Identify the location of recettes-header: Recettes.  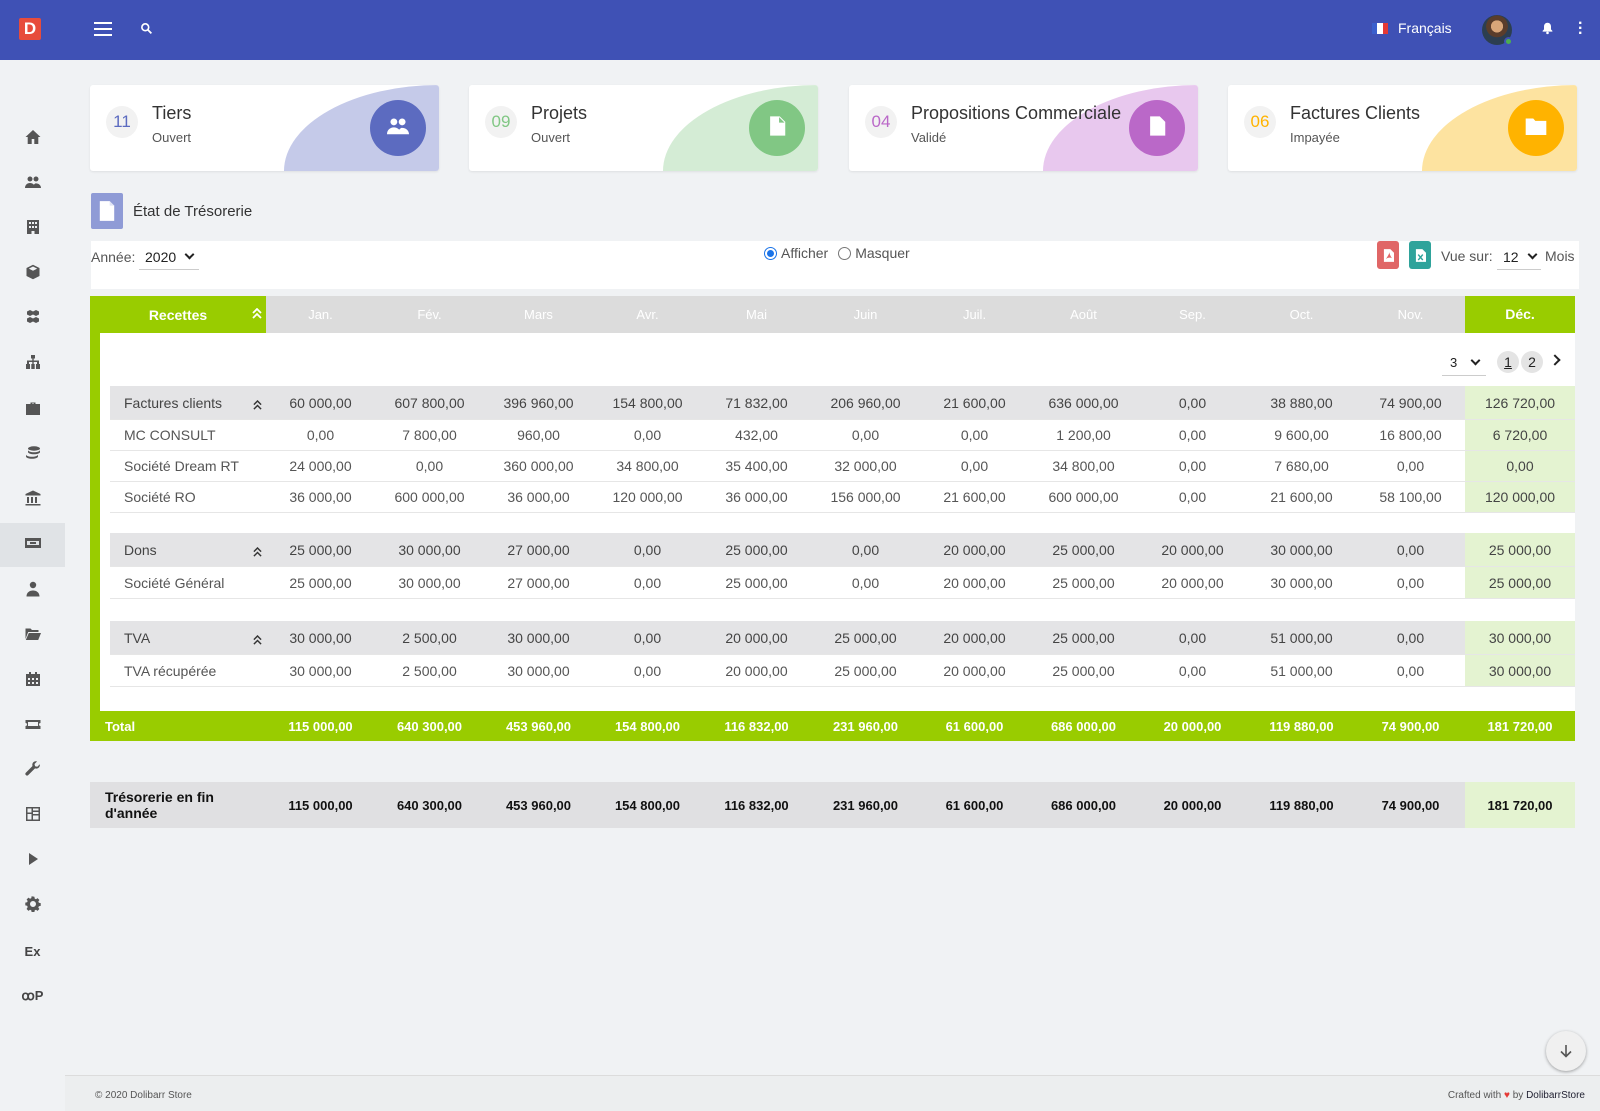
(178, 314).